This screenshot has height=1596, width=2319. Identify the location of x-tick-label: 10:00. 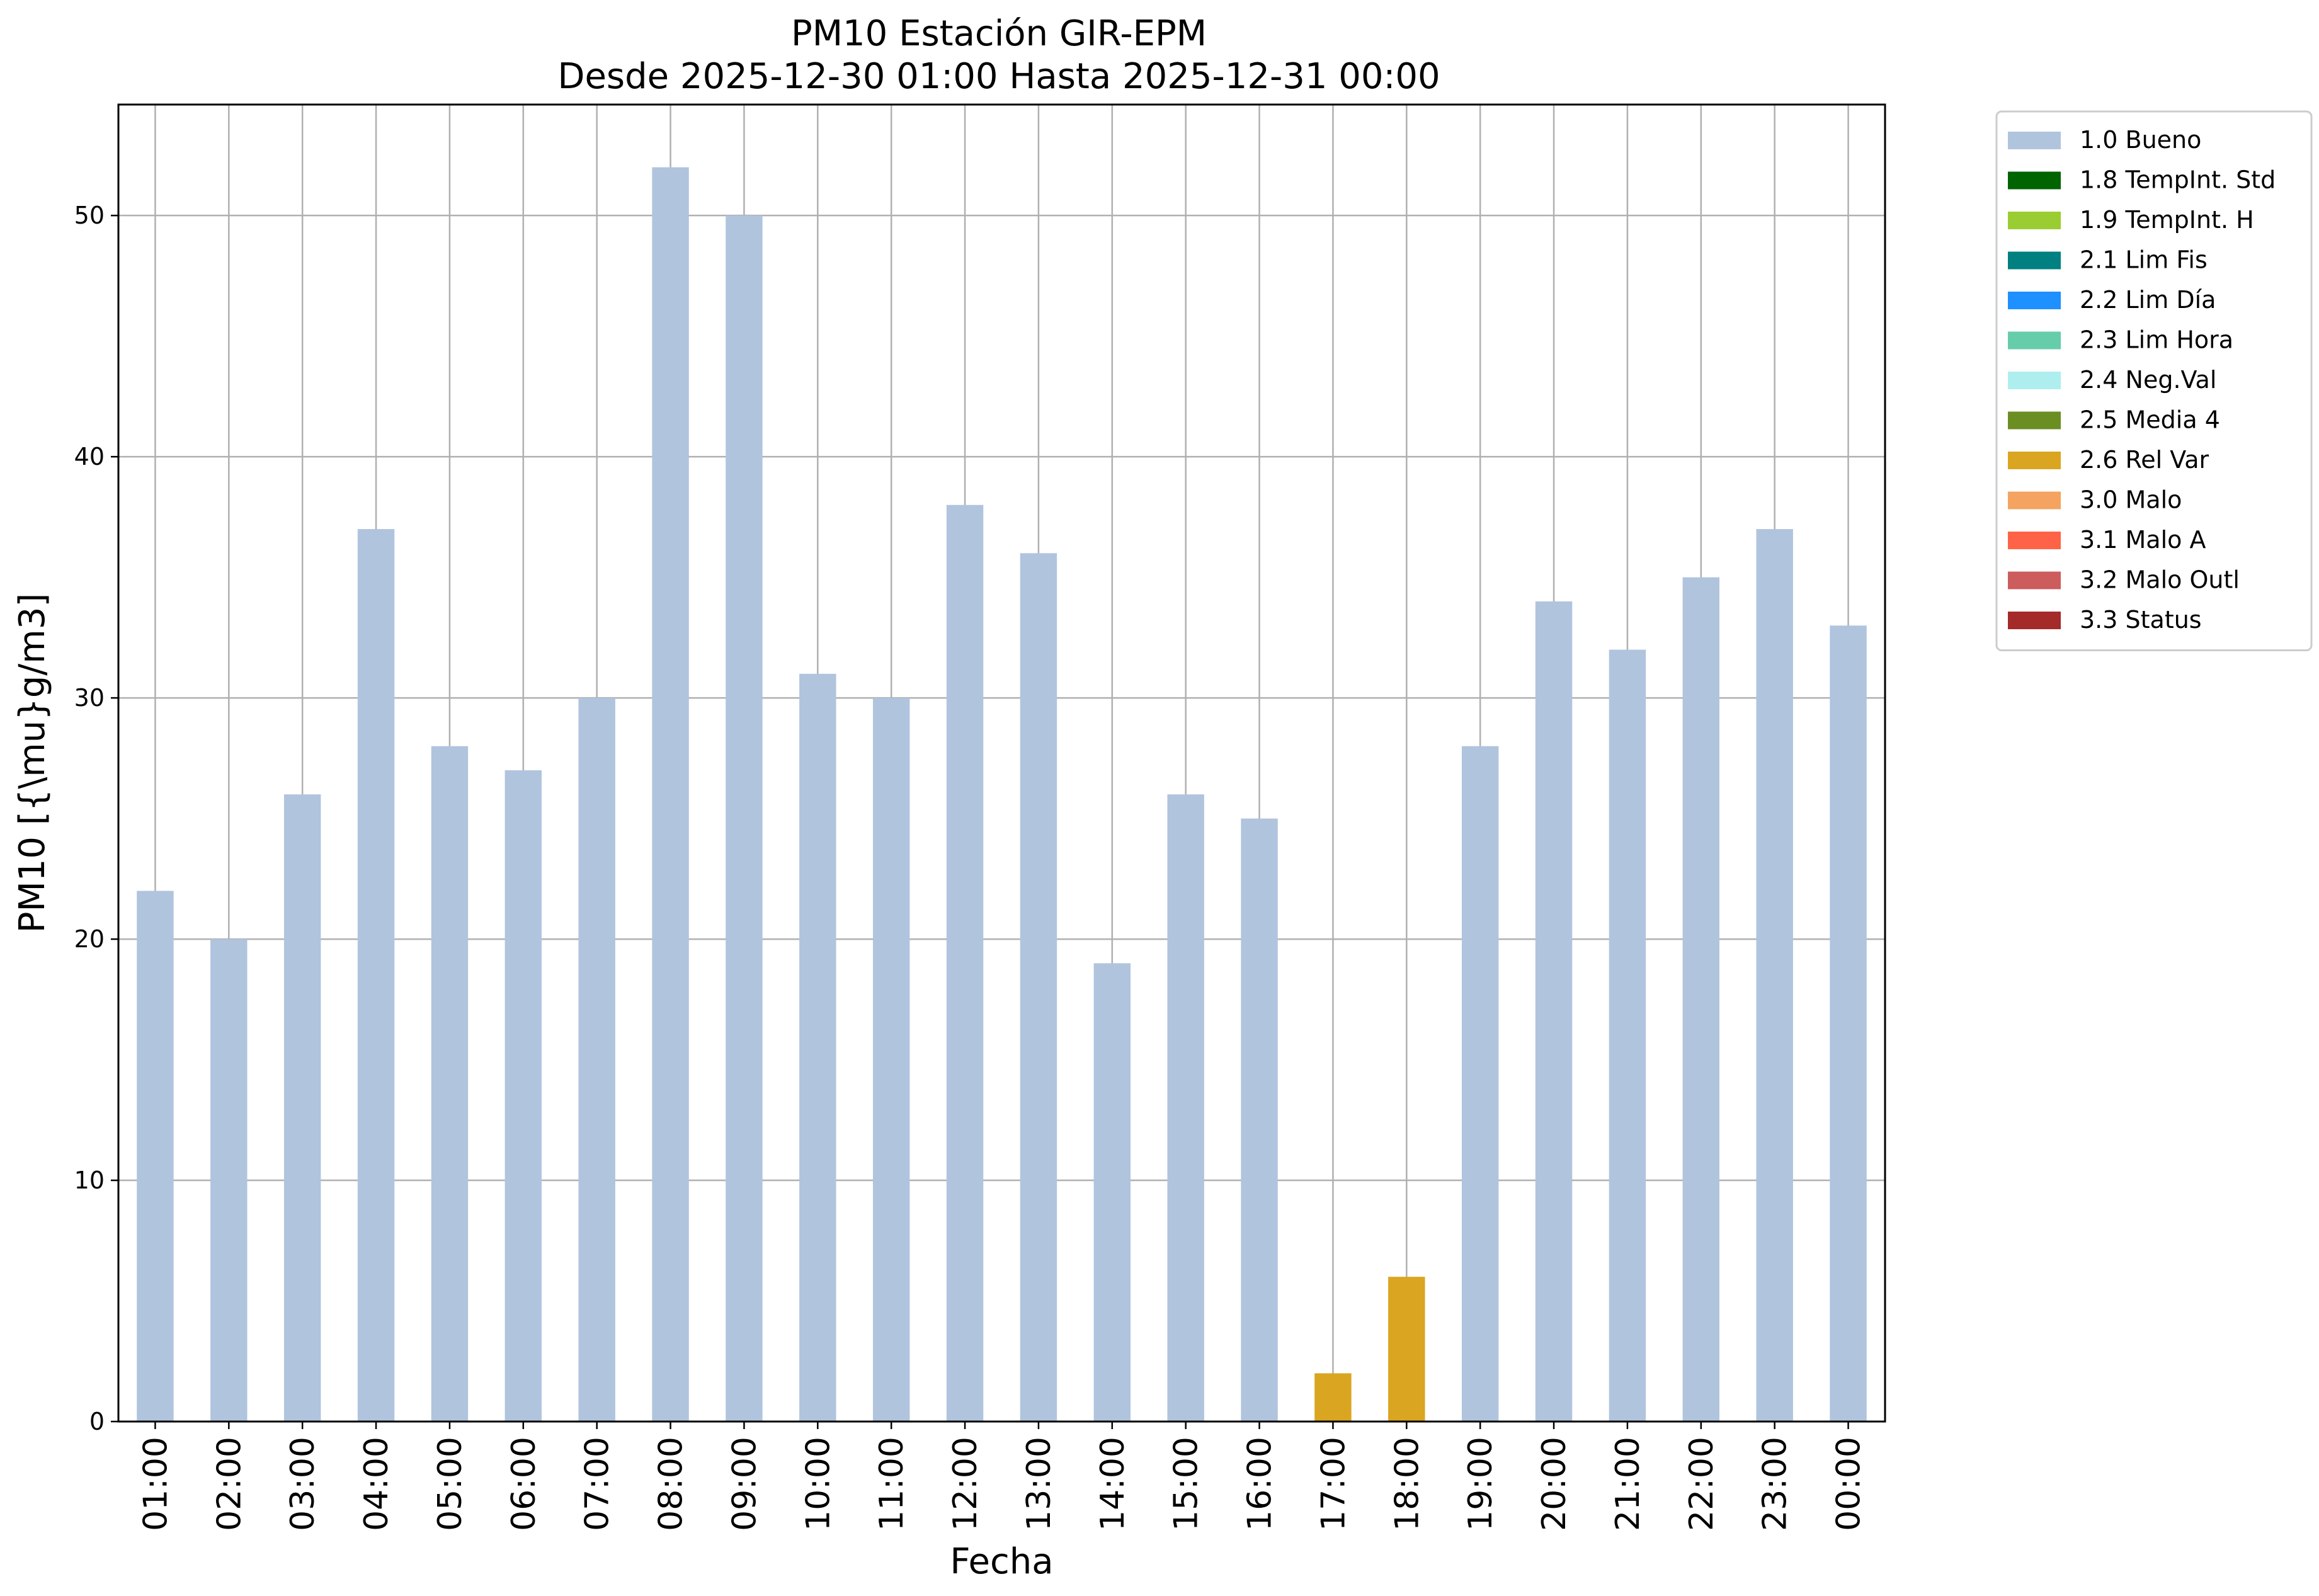
(818, 1484).